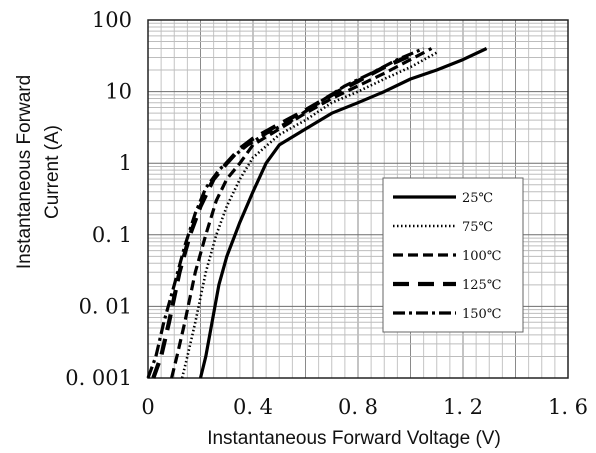 The width and height of the screenshot is (596, 453). What do you see at coordinates (253, 407) in the screenshot?
I see `x-tick-label: 0. 4` at bounding box center [253, 407].